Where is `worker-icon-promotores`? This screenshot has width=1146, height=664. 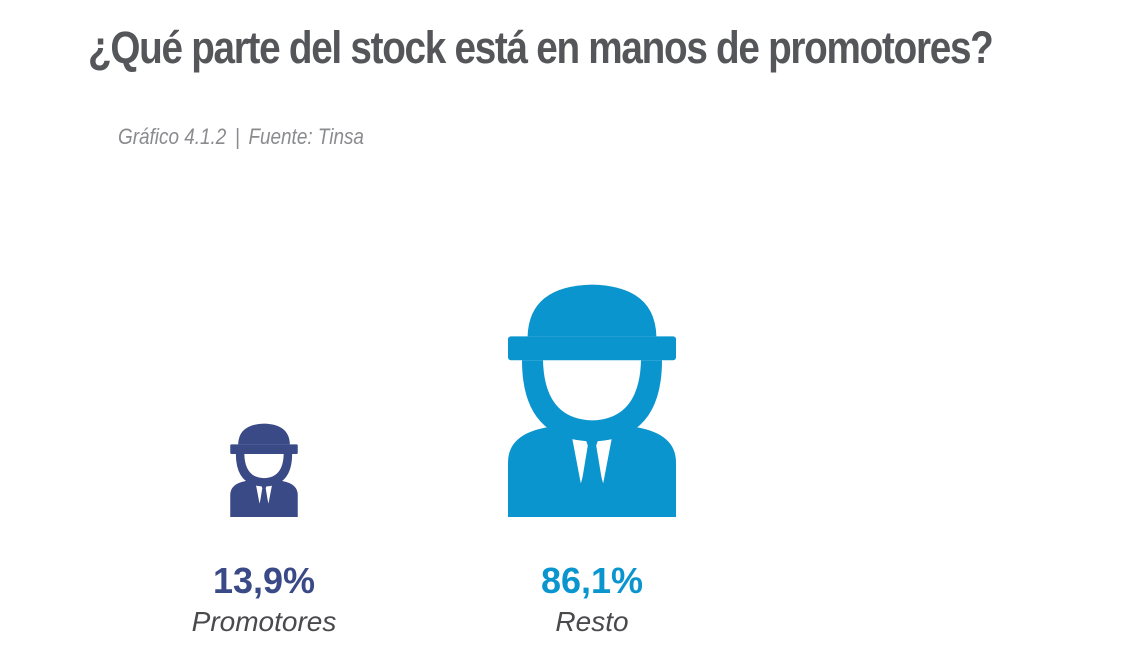 worker-icon-promotores is located at coordinates (264, 470).